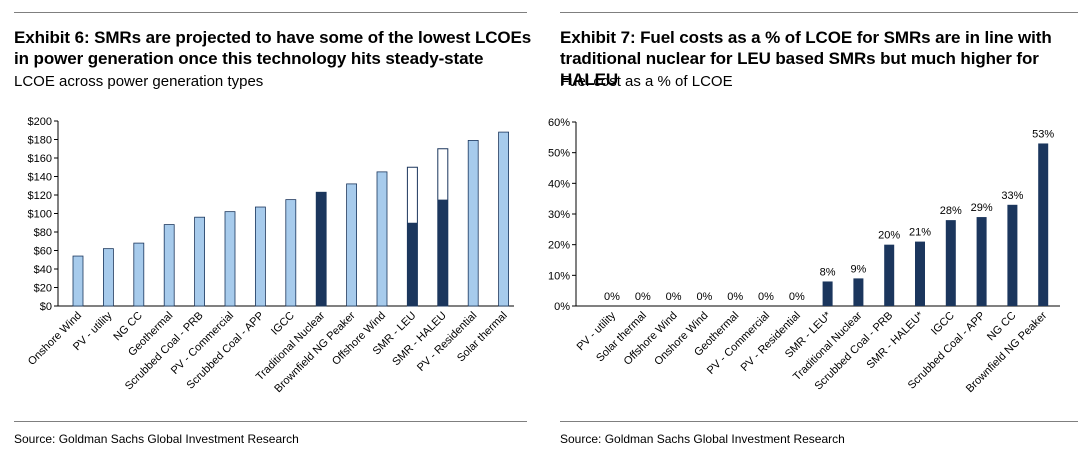 The width and height of the screenshot is (1090, 460). What do you see at coordinates (559, 154) in the screenshot?
I see `y-tick-label: 50%` at bounding box center [559, 154].